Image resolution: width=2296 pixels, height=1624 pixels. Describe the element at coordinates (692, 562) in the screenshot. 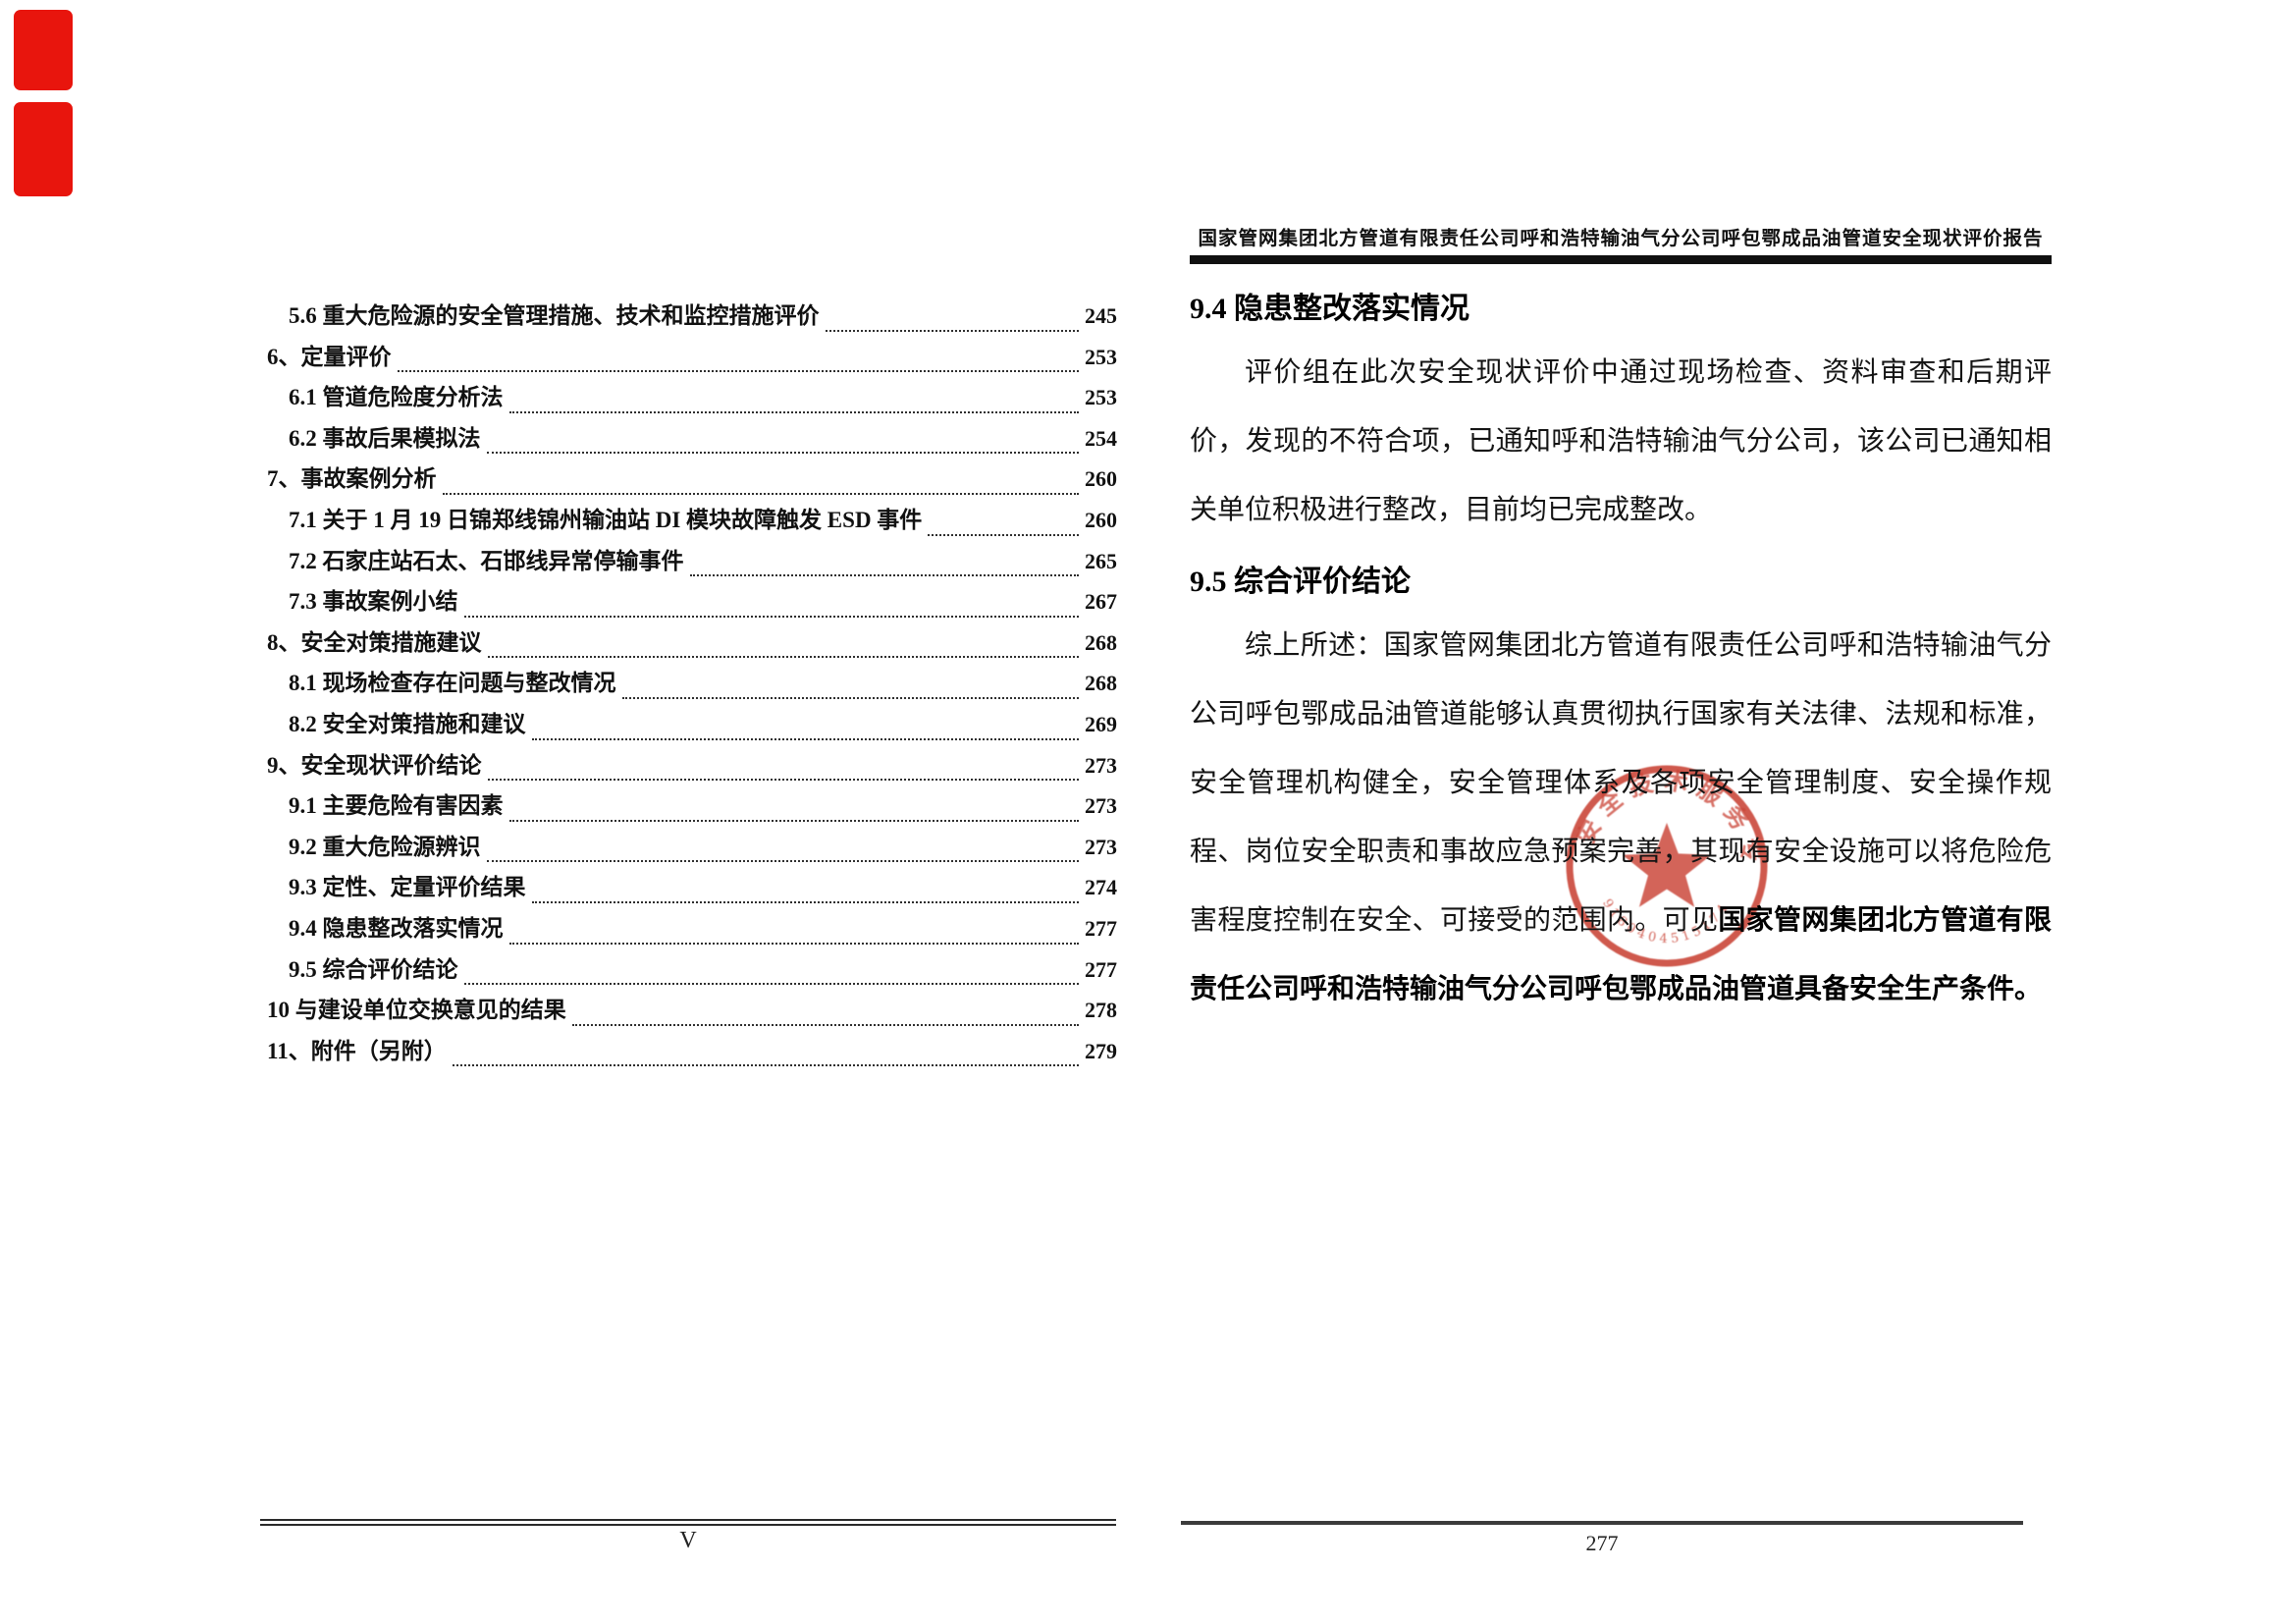

I see `toc-entry: 7.2 石家庄站石太、石邯线异常停输事件 265` at that location.